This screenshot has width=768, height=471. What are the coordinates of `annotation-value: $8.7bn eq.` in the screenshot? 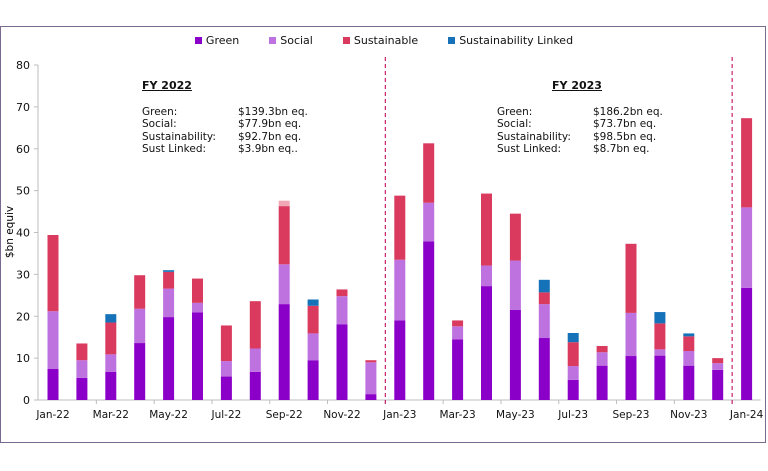 It's located at (621, 149).